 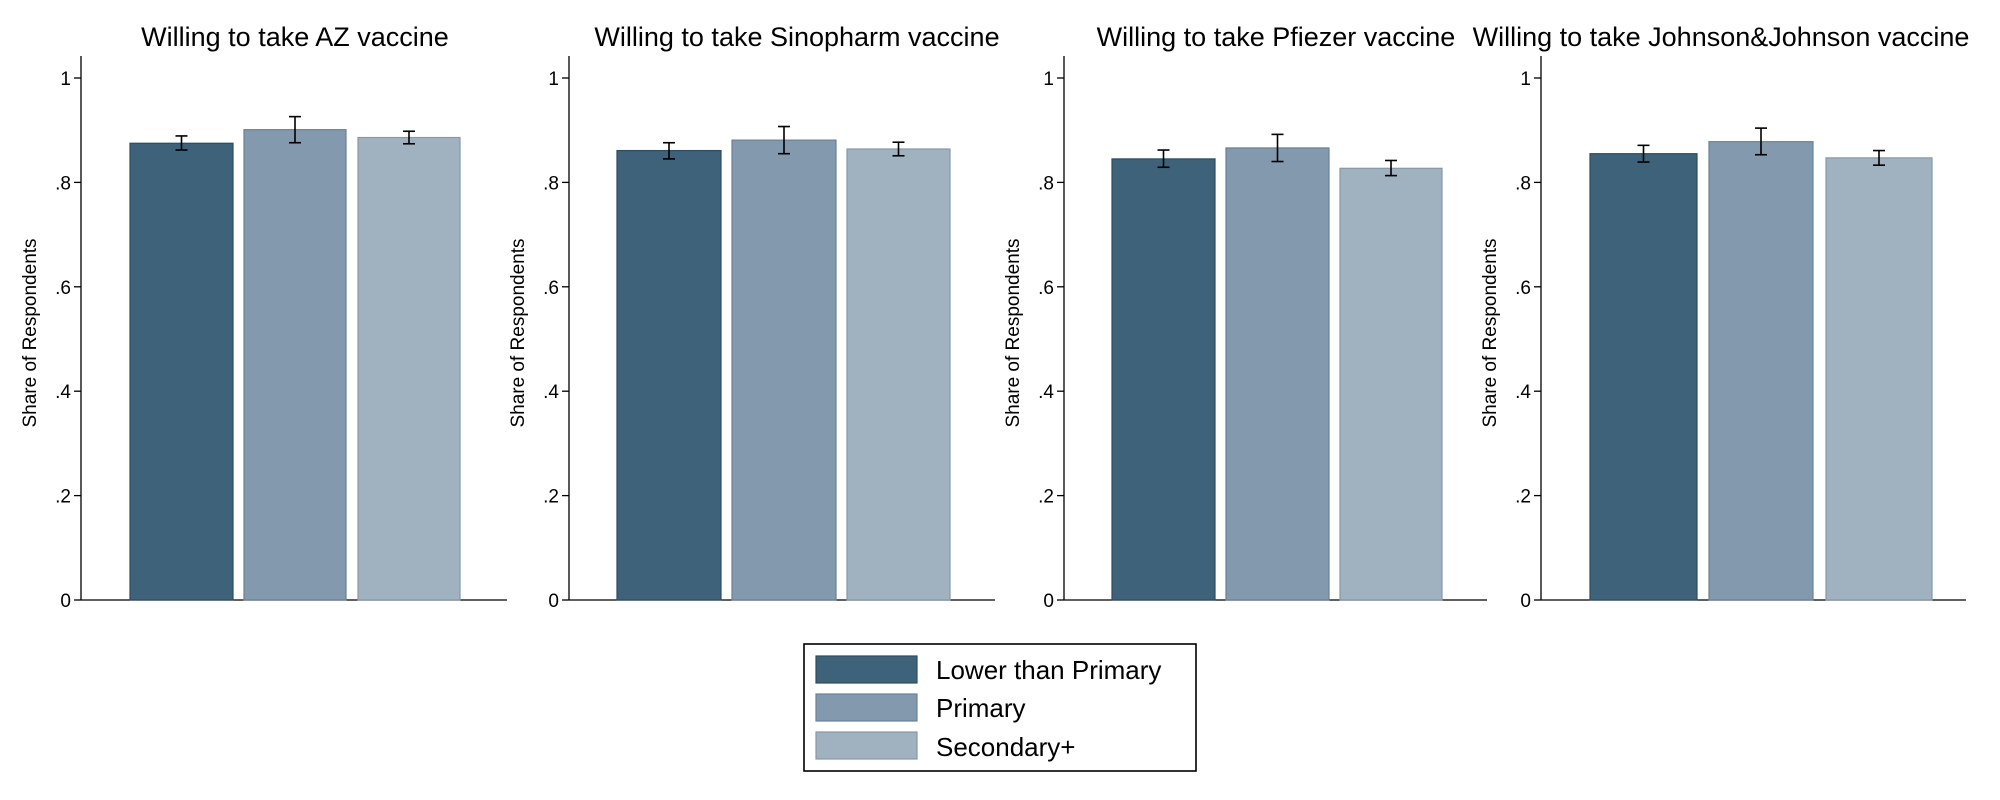 What do you see at coordinates (295, 37) in the screenshot?
I see `panel-title: Willing to take AZ vaccine` at bounding box center [295, 37].